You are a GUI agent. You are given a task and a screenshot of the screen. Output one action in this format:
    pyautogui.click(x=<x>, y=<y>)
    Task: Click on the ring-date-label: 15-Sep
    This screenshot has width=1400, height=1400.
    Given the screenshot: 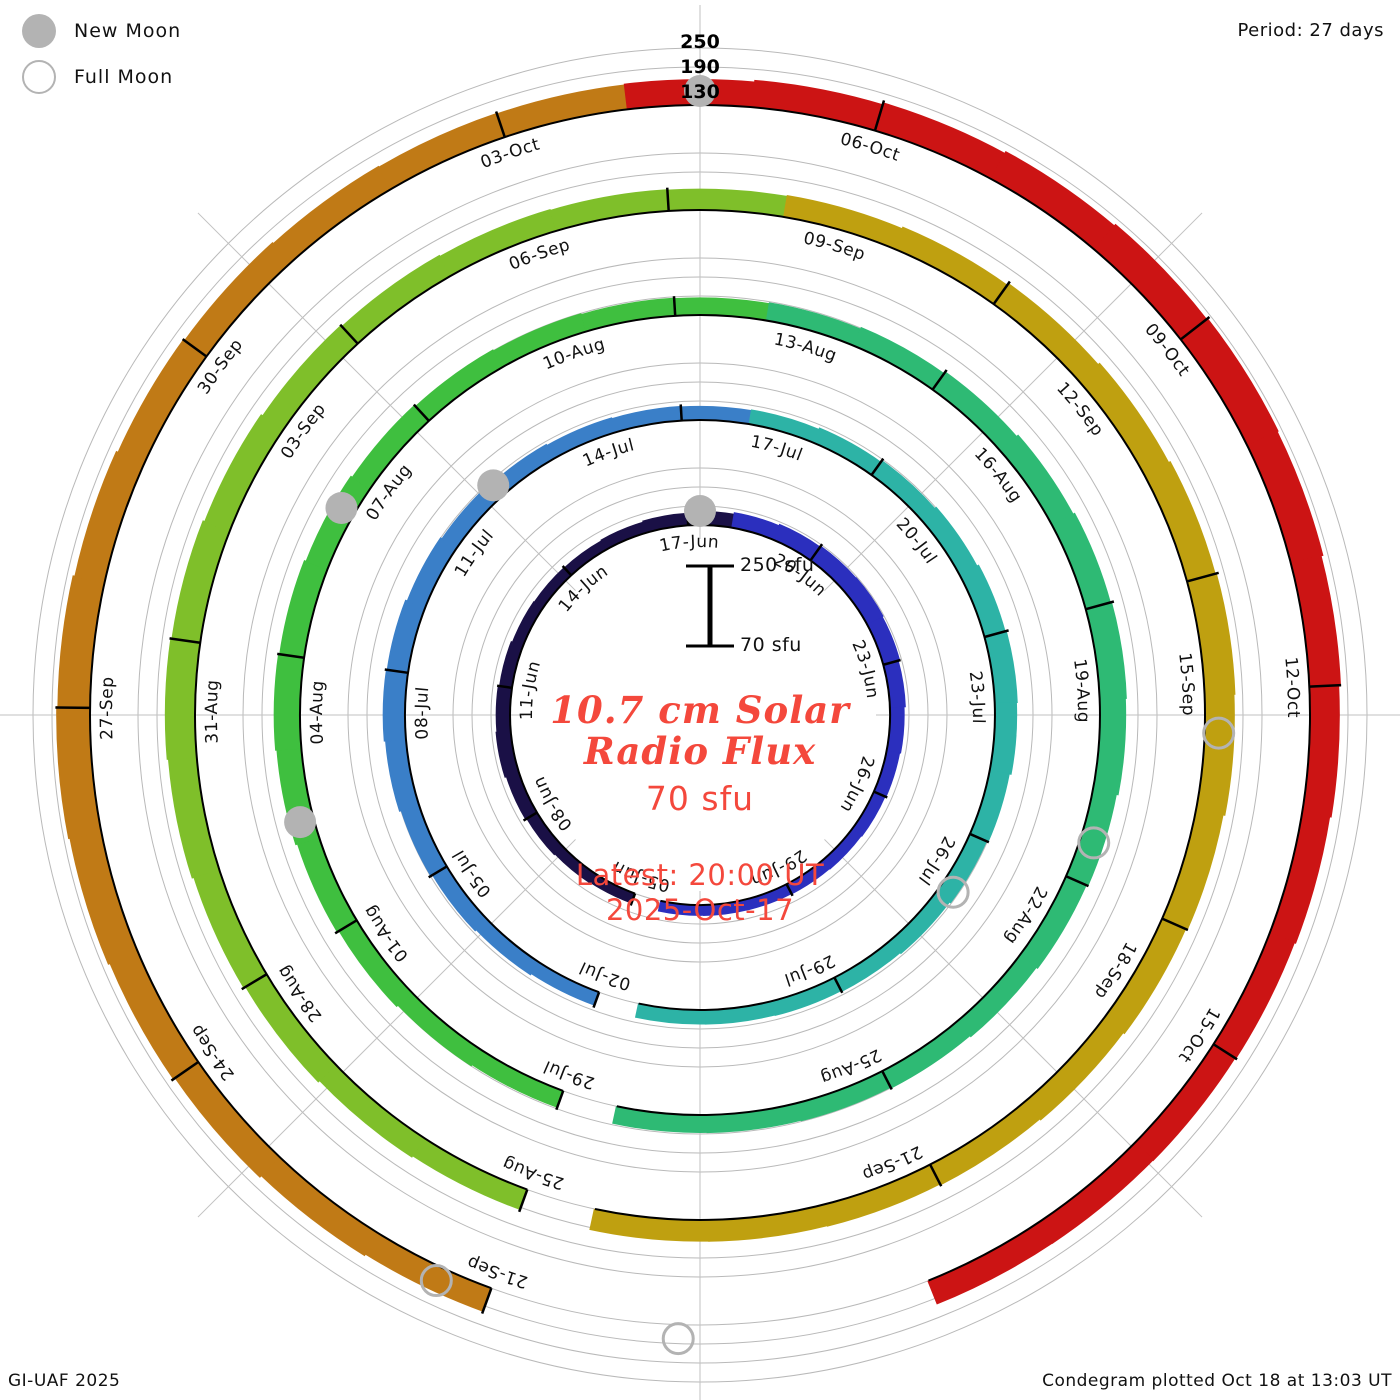 What is the action you would take?
    pyautogui.click(x=1186, y=684)
    